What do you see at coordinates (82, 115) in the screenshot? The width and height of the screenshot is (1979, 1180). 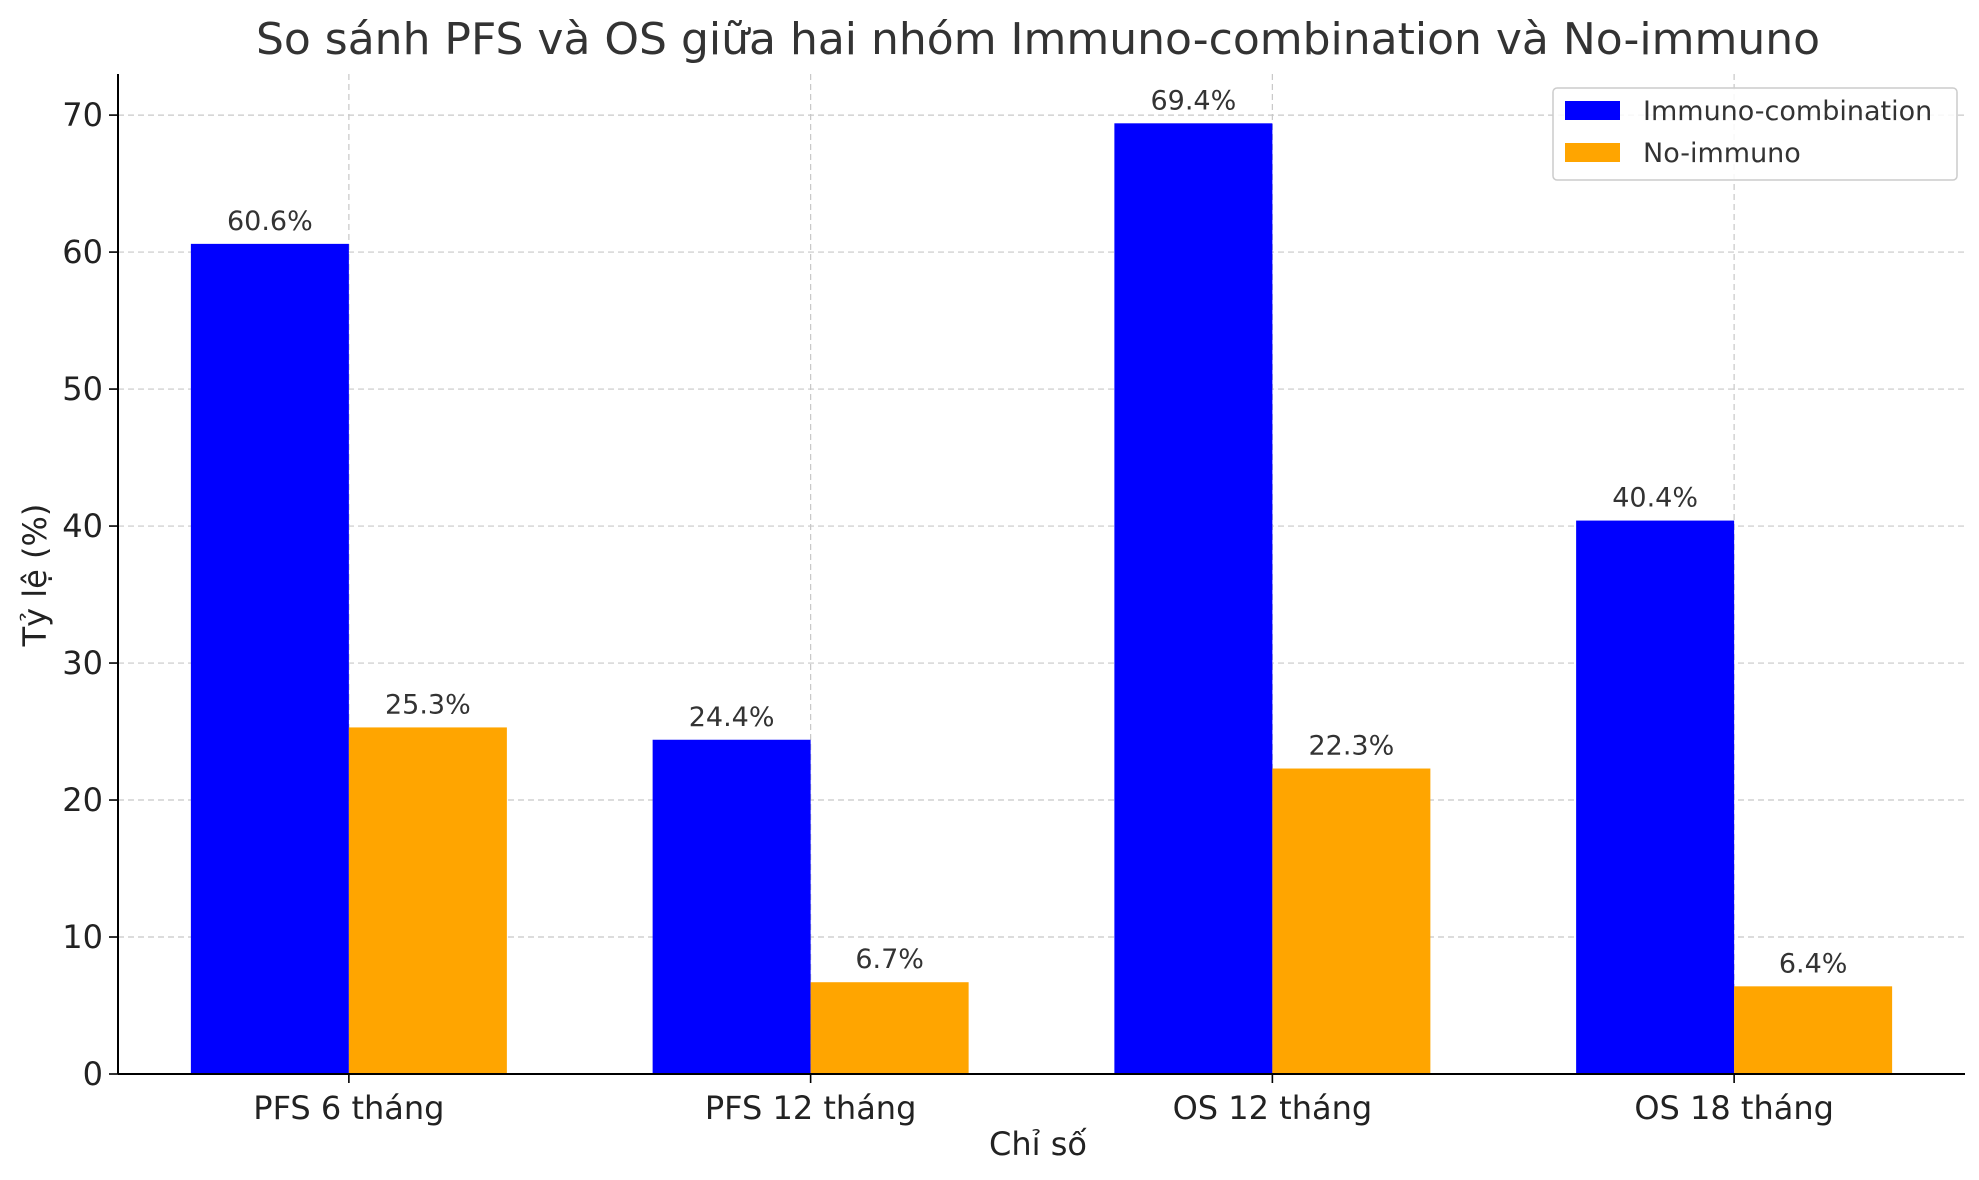 I see `y-tick-label: 70` at bounding box center [82, 115].